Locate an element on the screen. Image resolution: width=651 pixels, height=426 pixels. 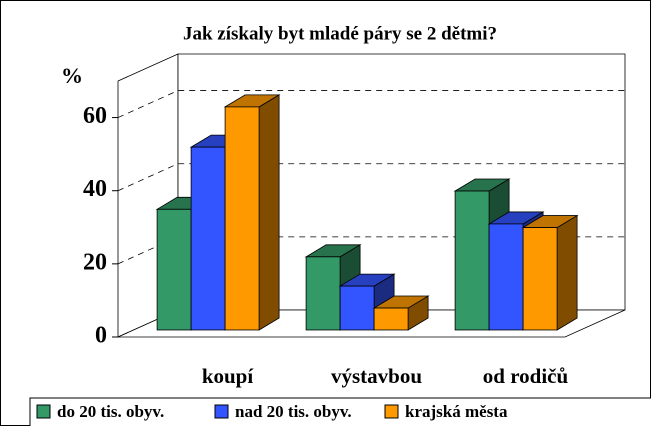
x-tick-label: výstavbou is located at coordinates (376, 376).